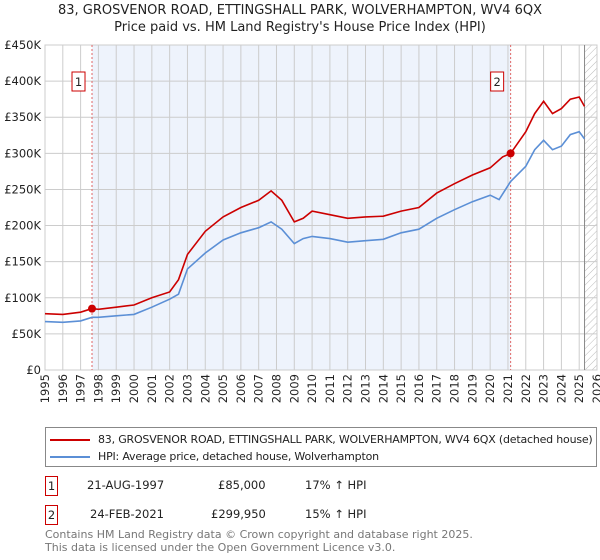 This screenshot has width=600, height=560. I want to click on y-tick-label: £350K, so click(22, 117).